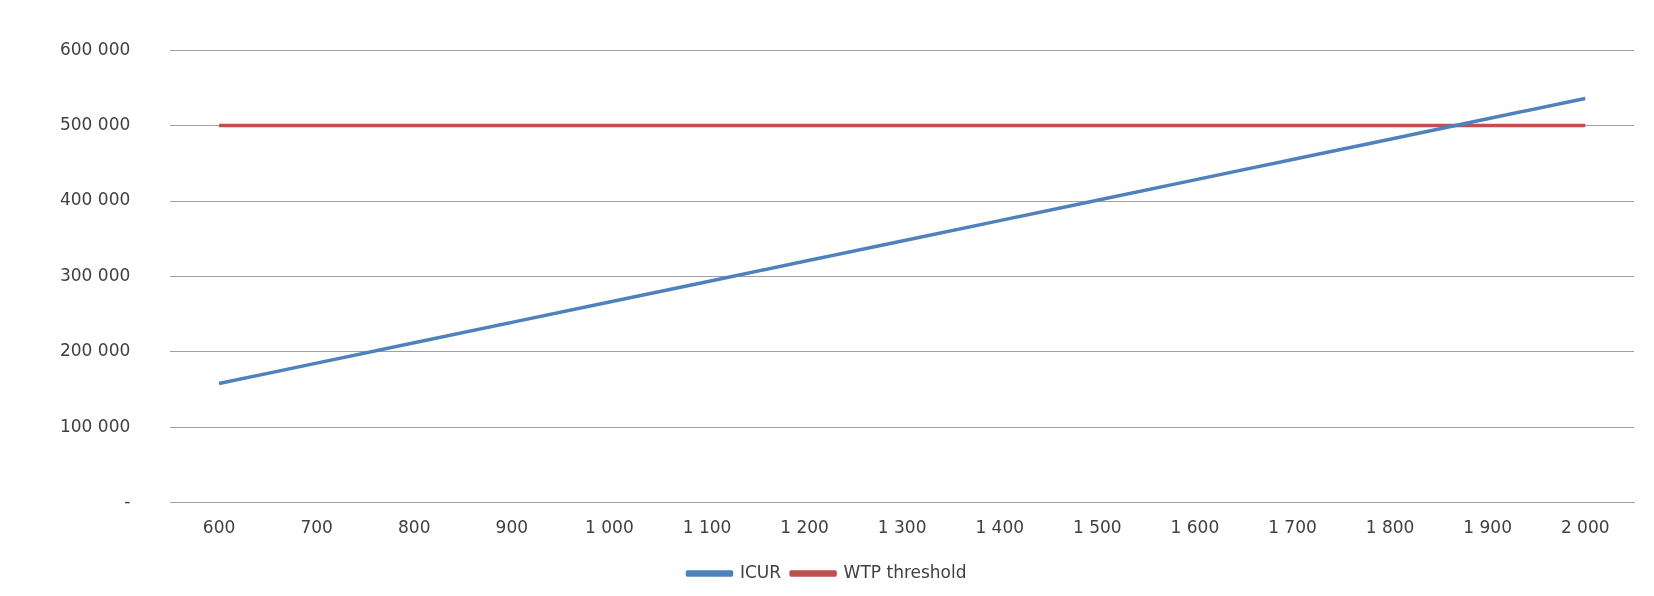 This screenshot has height=596, width=1654. I want to click on y-tick-label: 100 000, so click(95, 425).